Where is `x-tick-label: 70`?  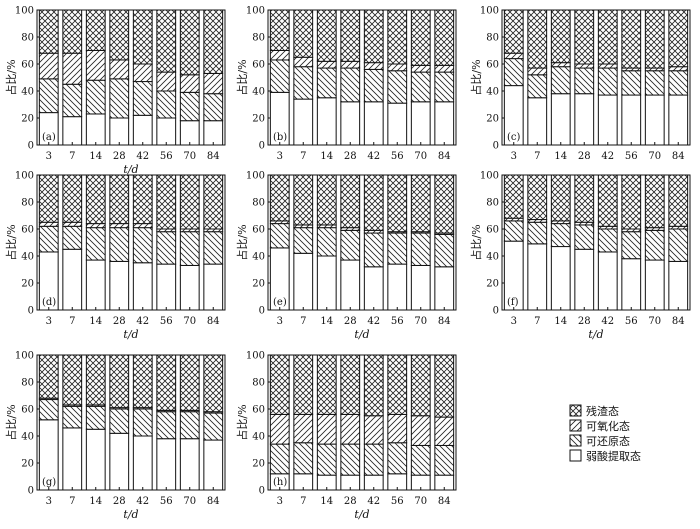
x-tick-label: 70 is located at coordinates (420, 321).